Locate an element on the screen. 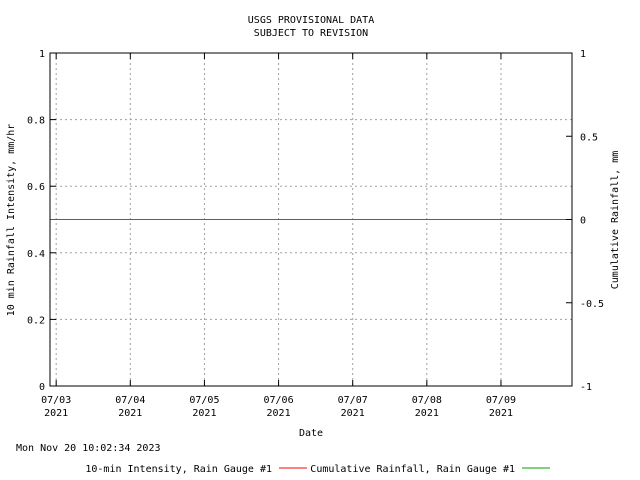  left-tick-label: 1 is located at coordinates (42, 54).